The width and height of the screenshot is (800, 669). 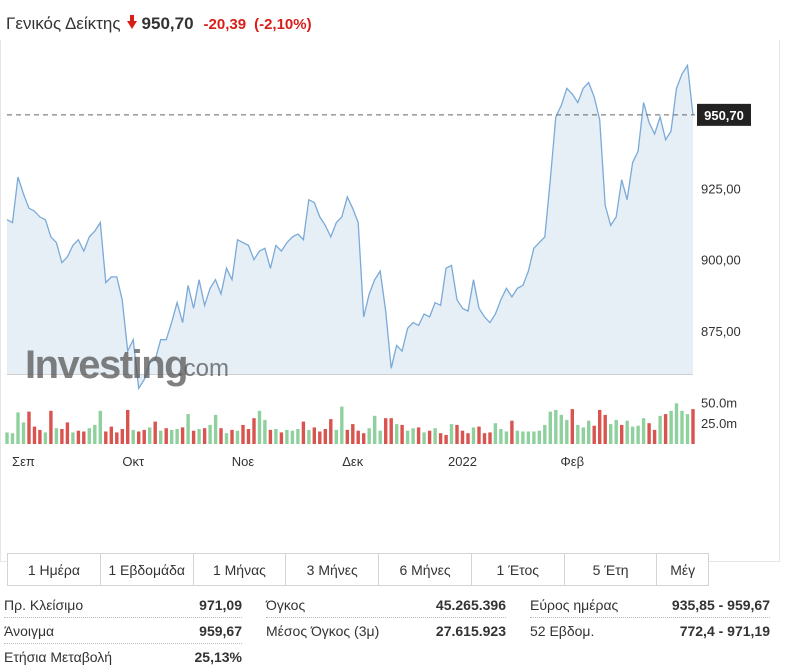 What do you see at coordinates (123, 656) in the screenshot?
I see `stat-row: Ετήσια Μεταβολή 25,13%` at bounding box center [123, 656].